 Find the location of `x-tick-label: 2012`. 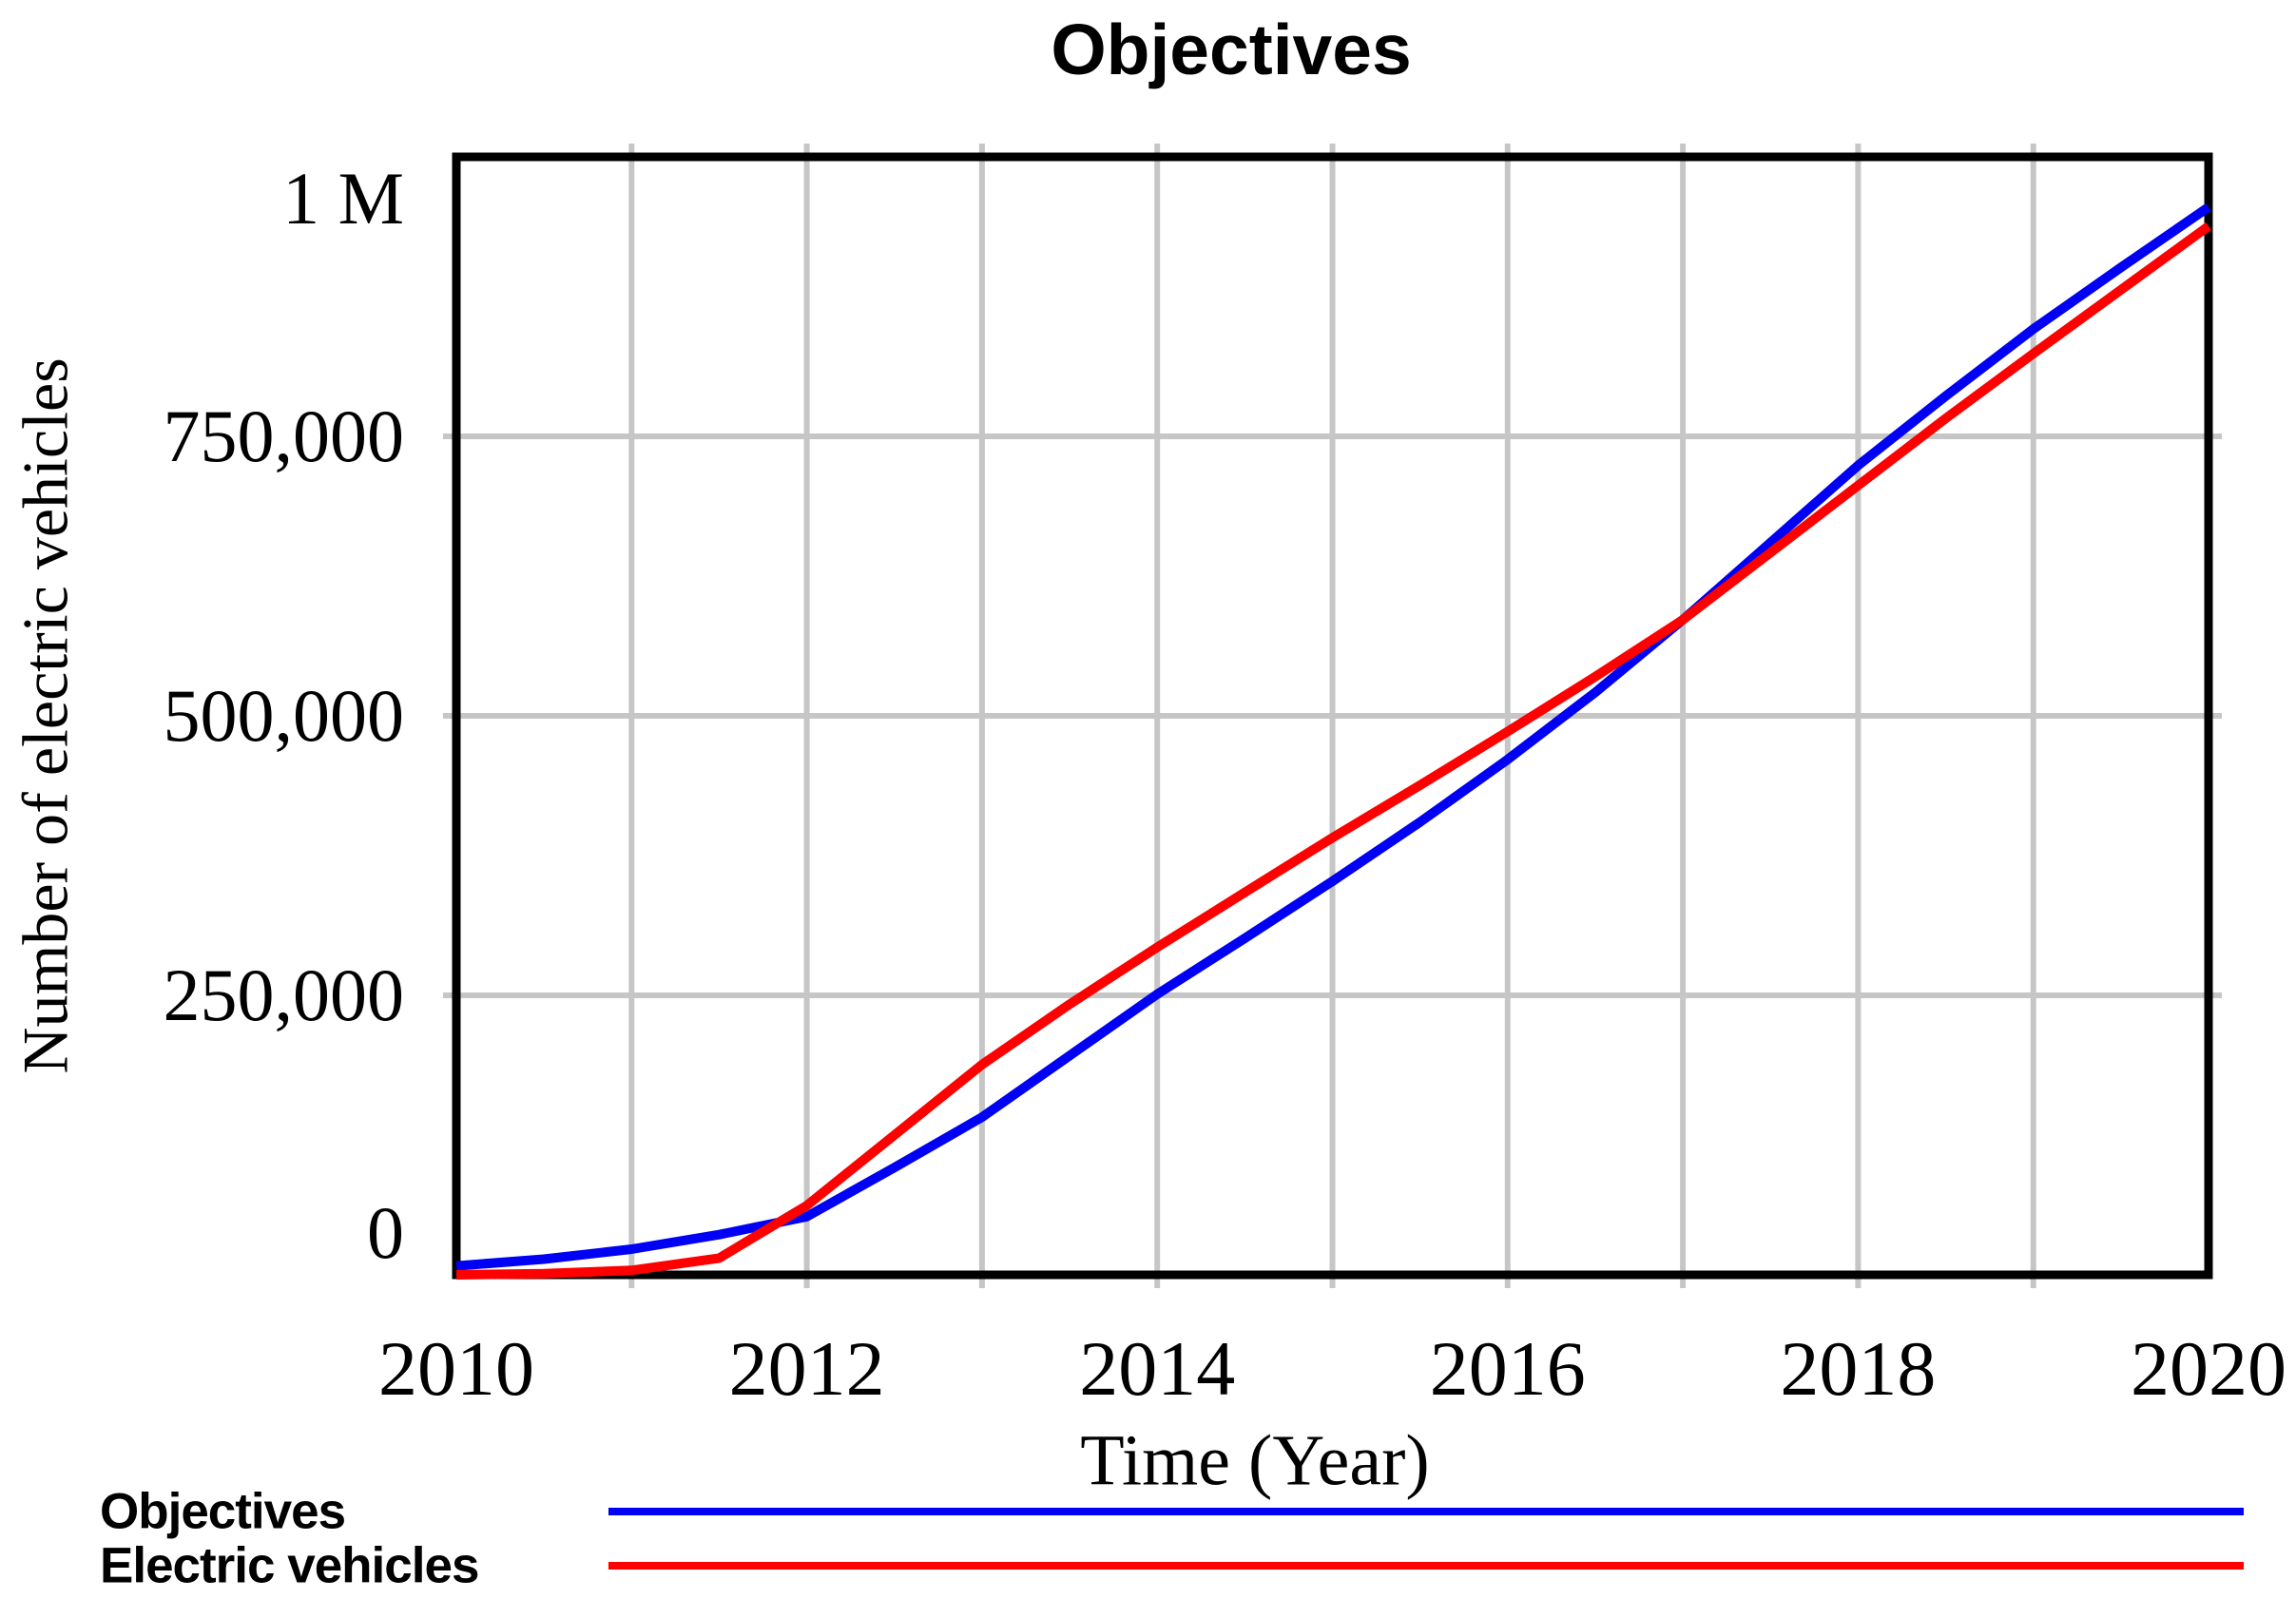

x-tick-label: 2012 is located at coordinates (806, 1368).